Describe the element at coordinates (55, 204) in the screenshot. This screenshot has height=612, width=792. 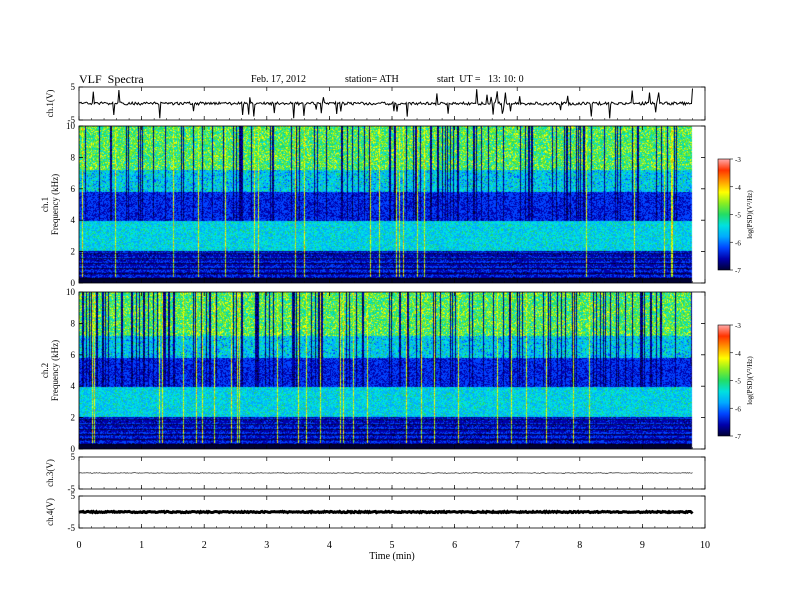
I see `ch1-spectrogram-ylabel-line: Frequency (kHz)` at that location.